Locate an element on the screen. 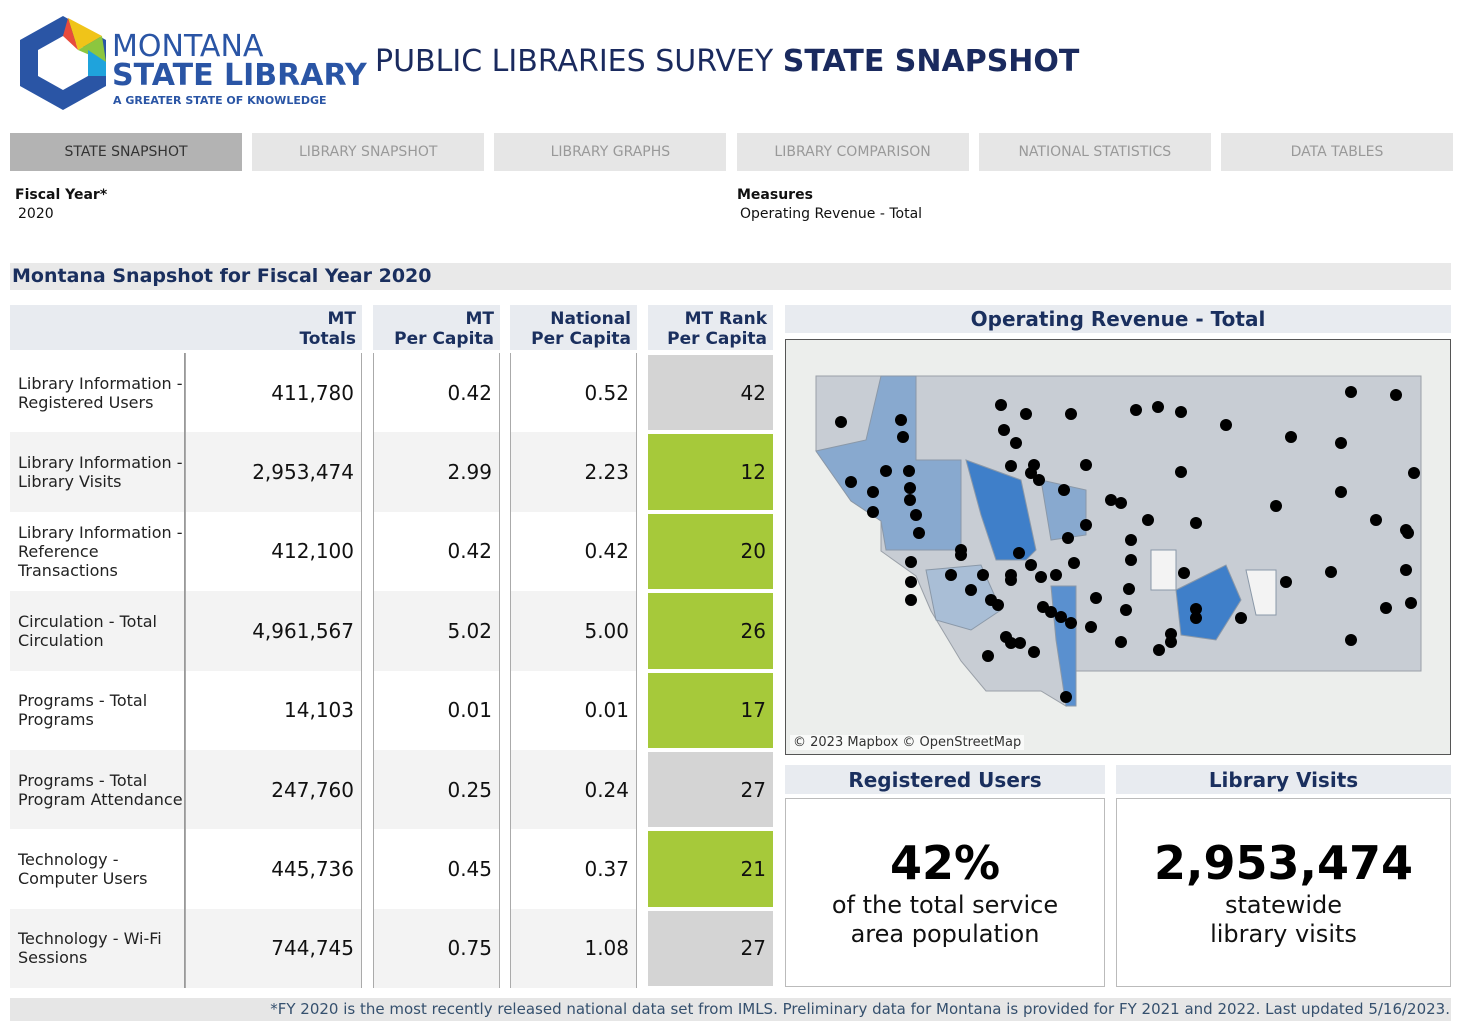 The height and width of the screenshot is (1034, 1461). table-cell: 411,780 is located at coordinates (273, 393).